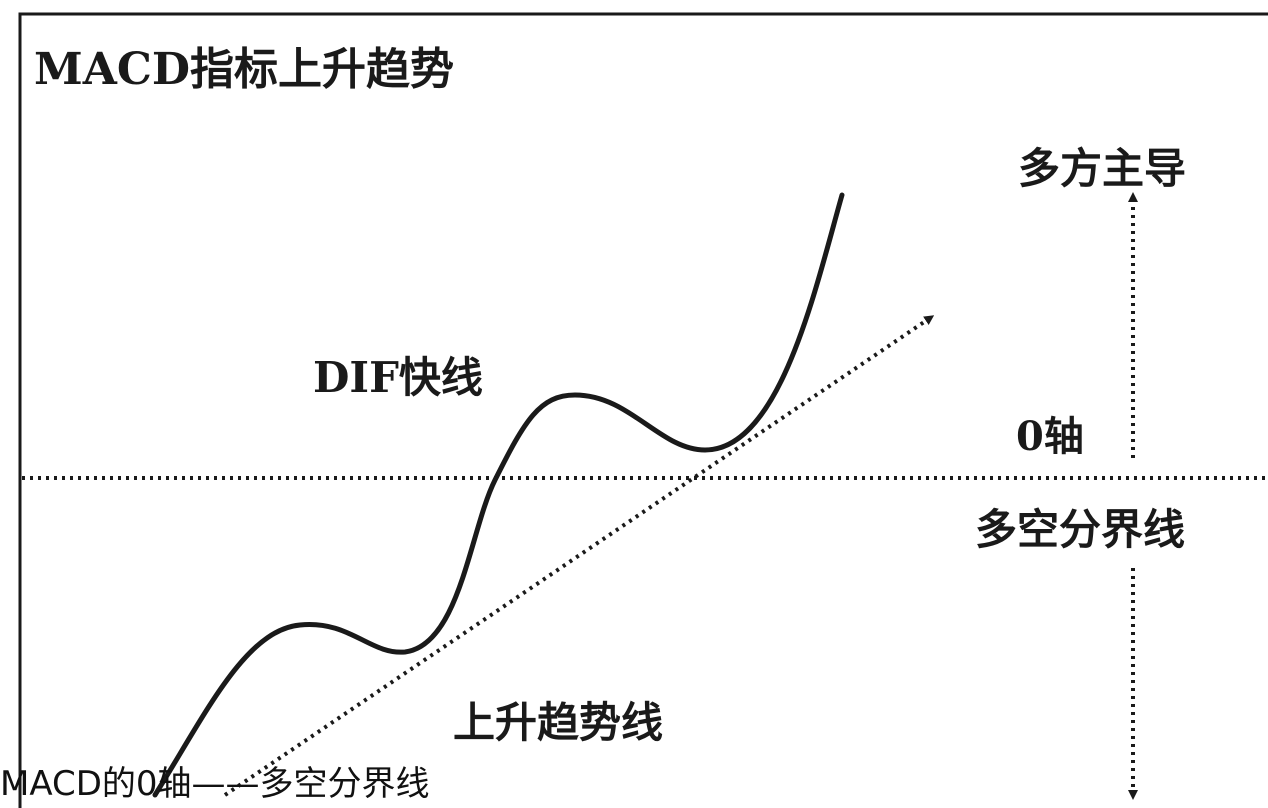  What do you see at coordinates (1102, 168) in the screenshot?
I see `bulls-dominant-label: 多方主导` at bounding box center [1102, 168].